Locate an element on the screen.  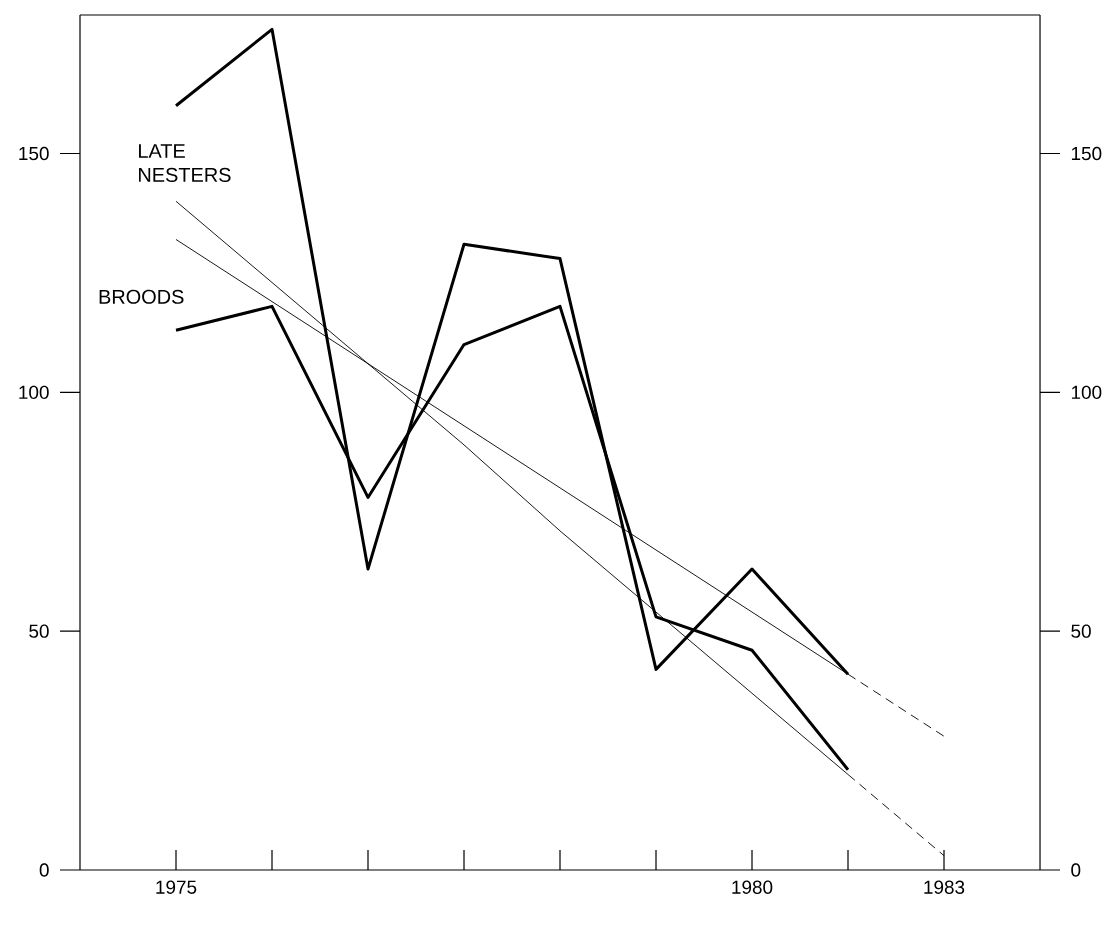
x-tick-label: 1980 is located at coordinates (752, 887).